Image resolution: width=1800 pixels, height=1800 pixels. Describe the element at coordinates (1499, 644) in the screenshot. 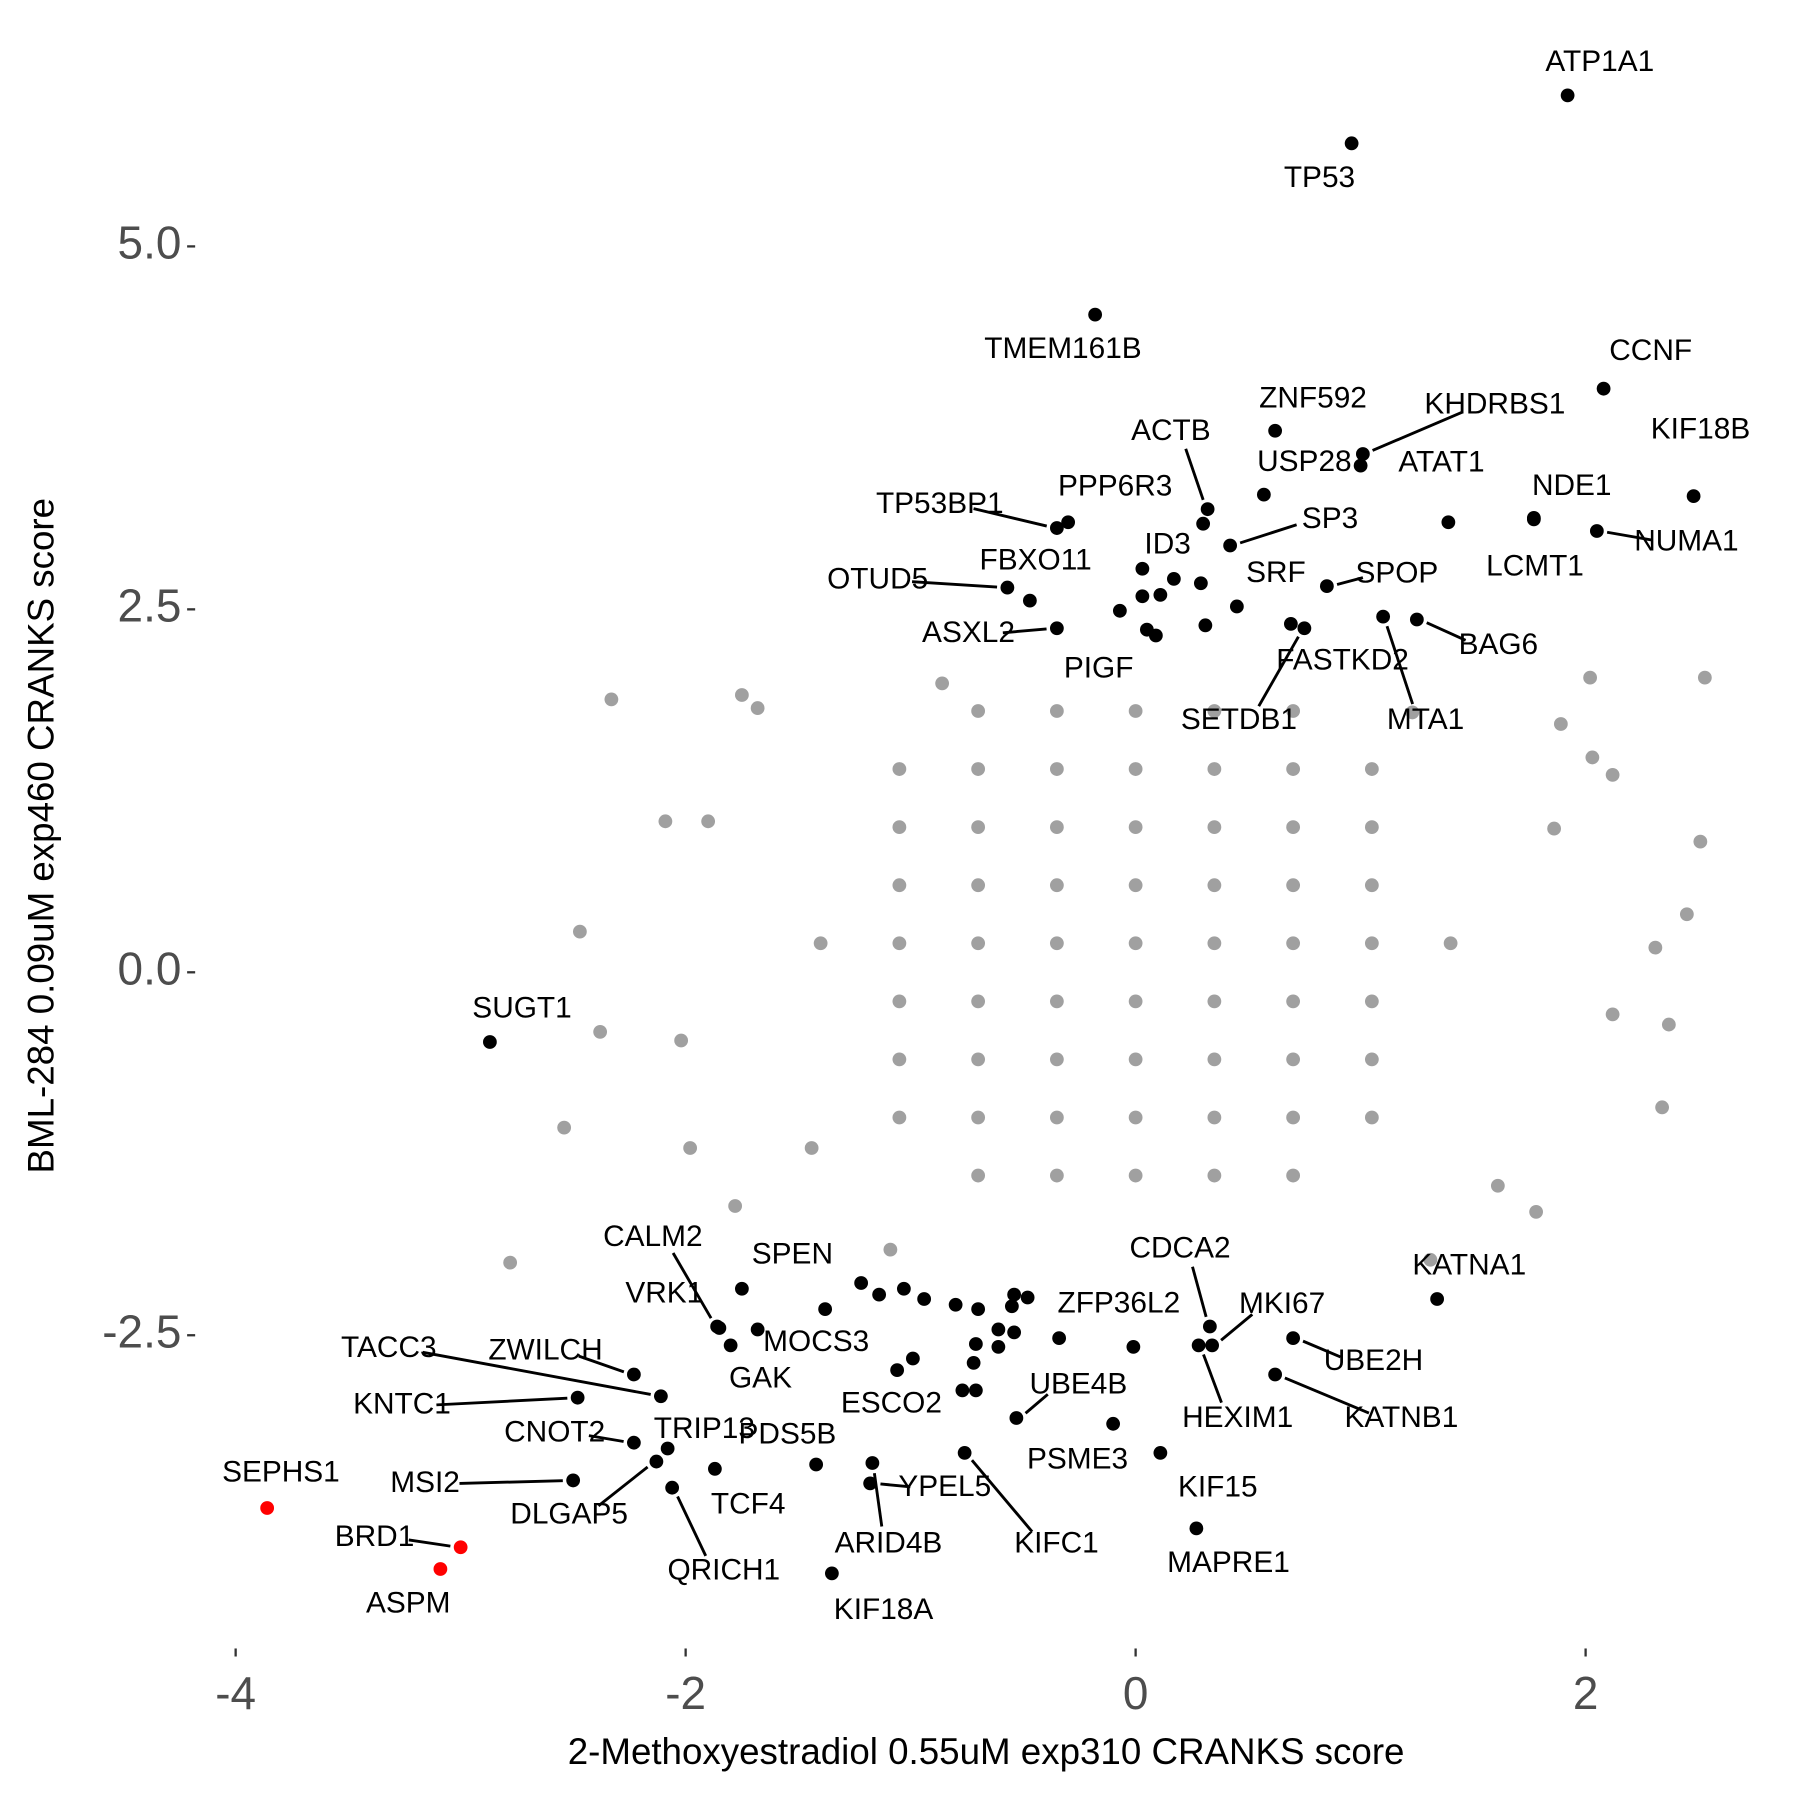

I see `point-label: BAG6` at that location.